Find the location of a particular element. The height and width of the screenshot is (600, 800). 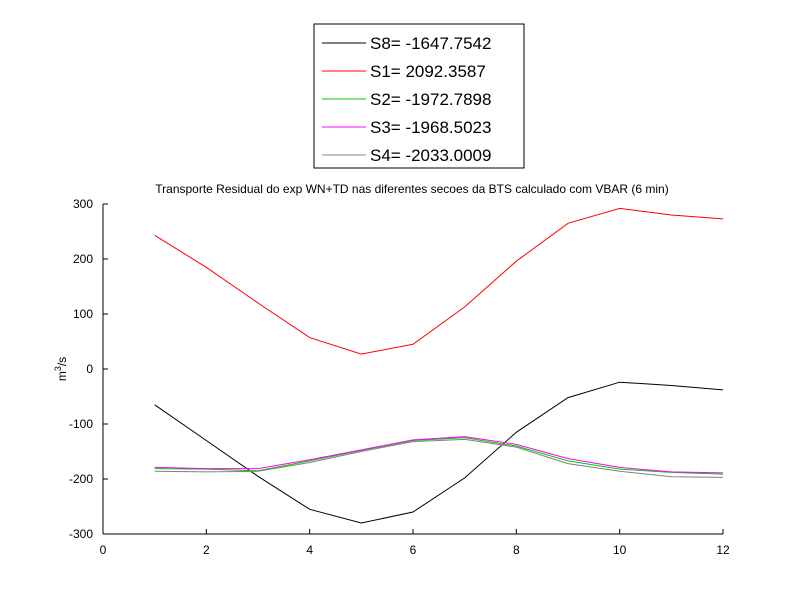

y-tick-label: 200 is located at coordinates (83, 259).